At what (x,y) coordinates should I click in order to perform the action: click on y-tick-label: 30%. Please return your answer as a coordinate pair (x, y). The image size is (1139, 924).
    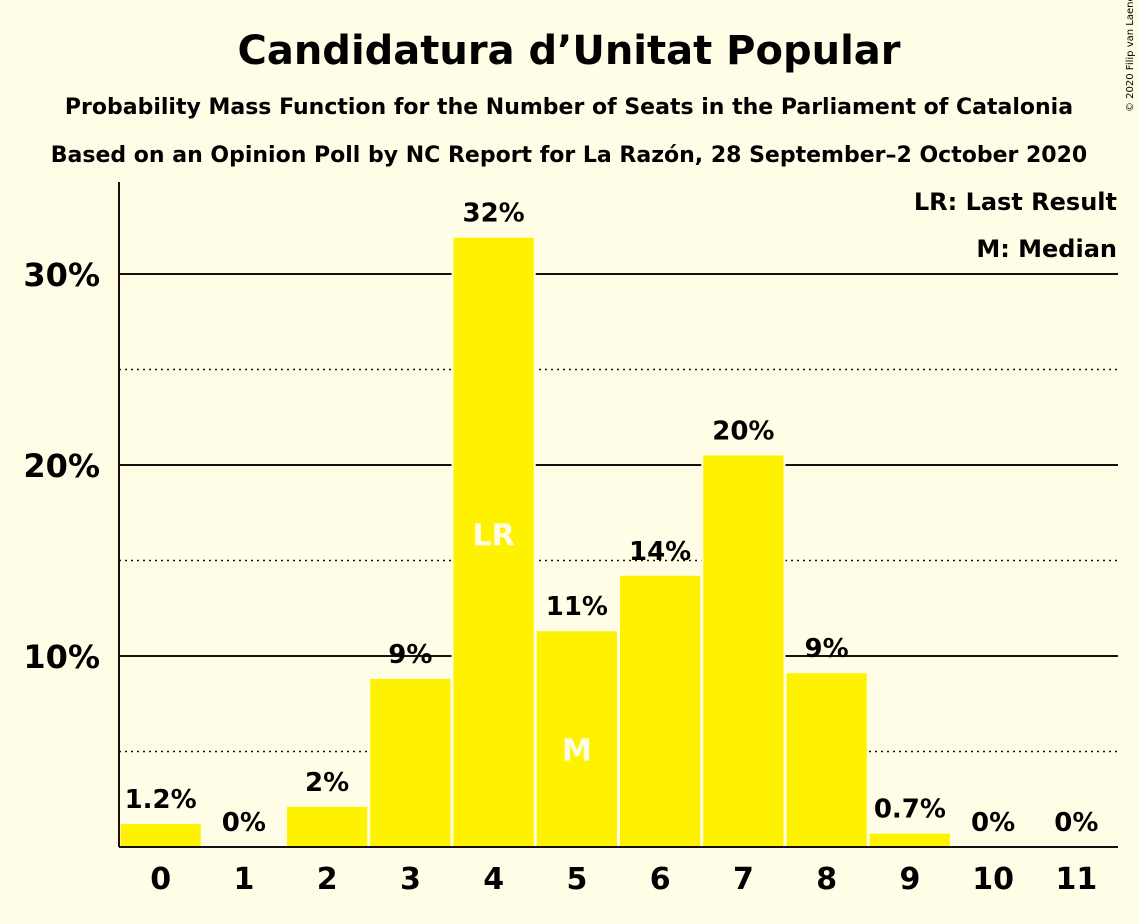
    Looking at the image, I should click on (61, 275).